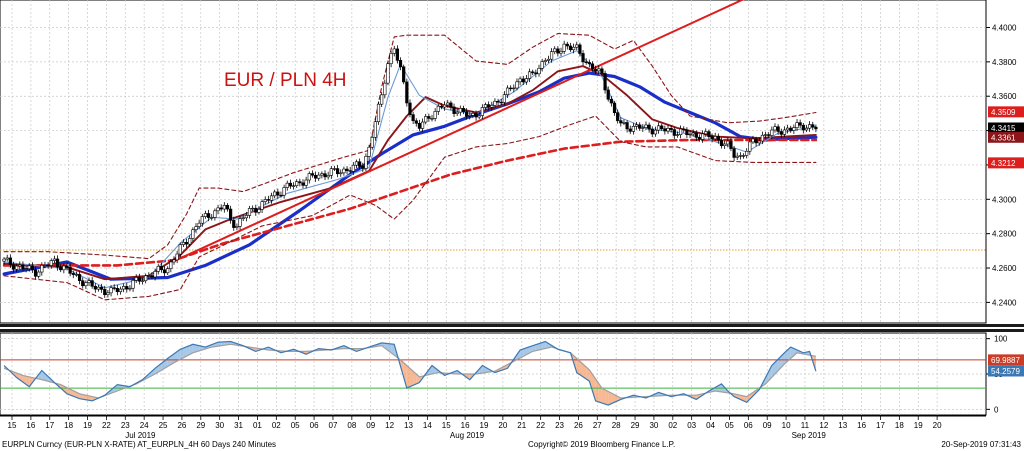 Image resolution: width=1024 pixels, height=451 pixels. What do you see at coordinates (823, 425) in the screenshot?
I see `x-tick-label: 12` at bounding box center [823, 425].